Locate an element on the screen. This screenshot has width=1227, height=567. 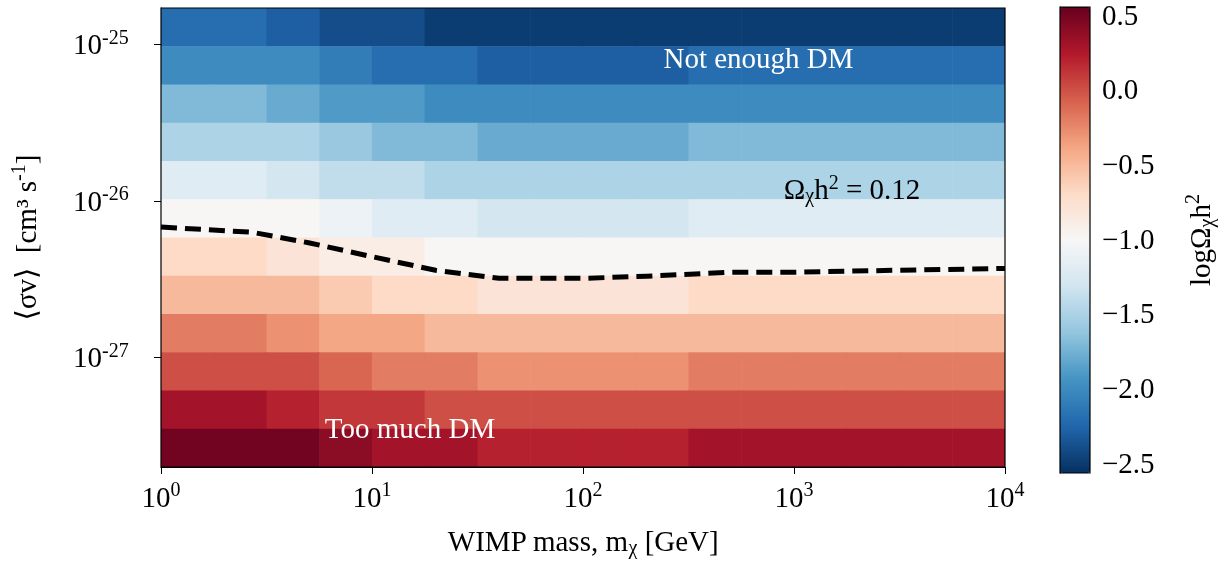
color-bar-label: −2.5 is located at coordinates (1128, 462).